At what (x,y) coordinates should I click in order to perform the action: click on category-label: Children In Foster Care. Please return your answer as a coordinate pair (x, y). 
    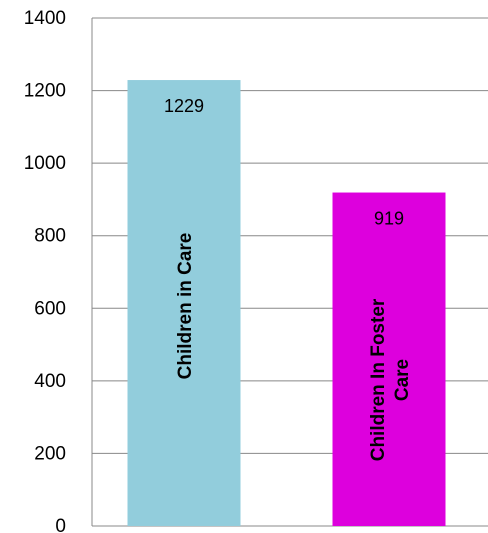
    Looking at the image, I should click on (390, 379).